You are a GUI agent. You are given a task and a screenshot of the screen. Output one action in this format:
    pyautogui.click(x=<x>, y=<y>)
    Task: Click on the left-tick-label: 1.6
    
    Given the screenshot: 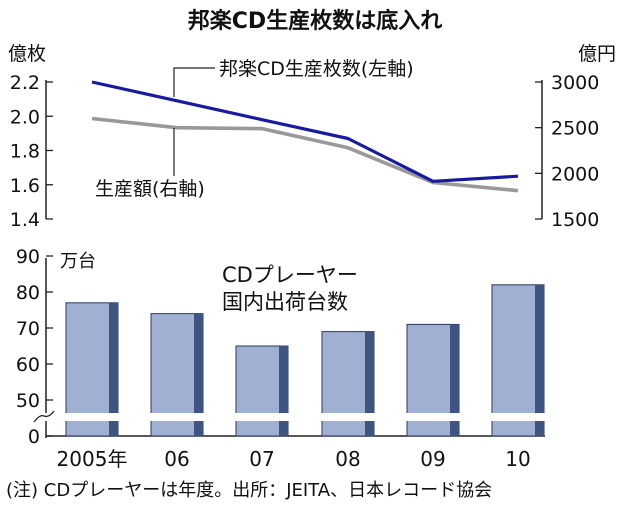 What is the action you would take?
    pyautogui.click(x=25, y=186)
    